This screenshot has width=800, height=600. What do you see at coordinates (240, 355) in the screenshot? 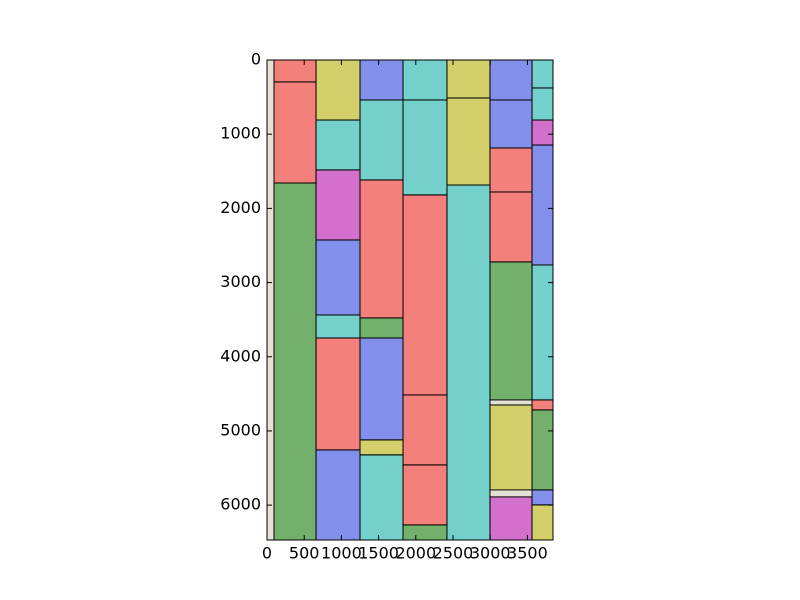
I see `y-tick-label: 4000` at bounding box center [240, 355].